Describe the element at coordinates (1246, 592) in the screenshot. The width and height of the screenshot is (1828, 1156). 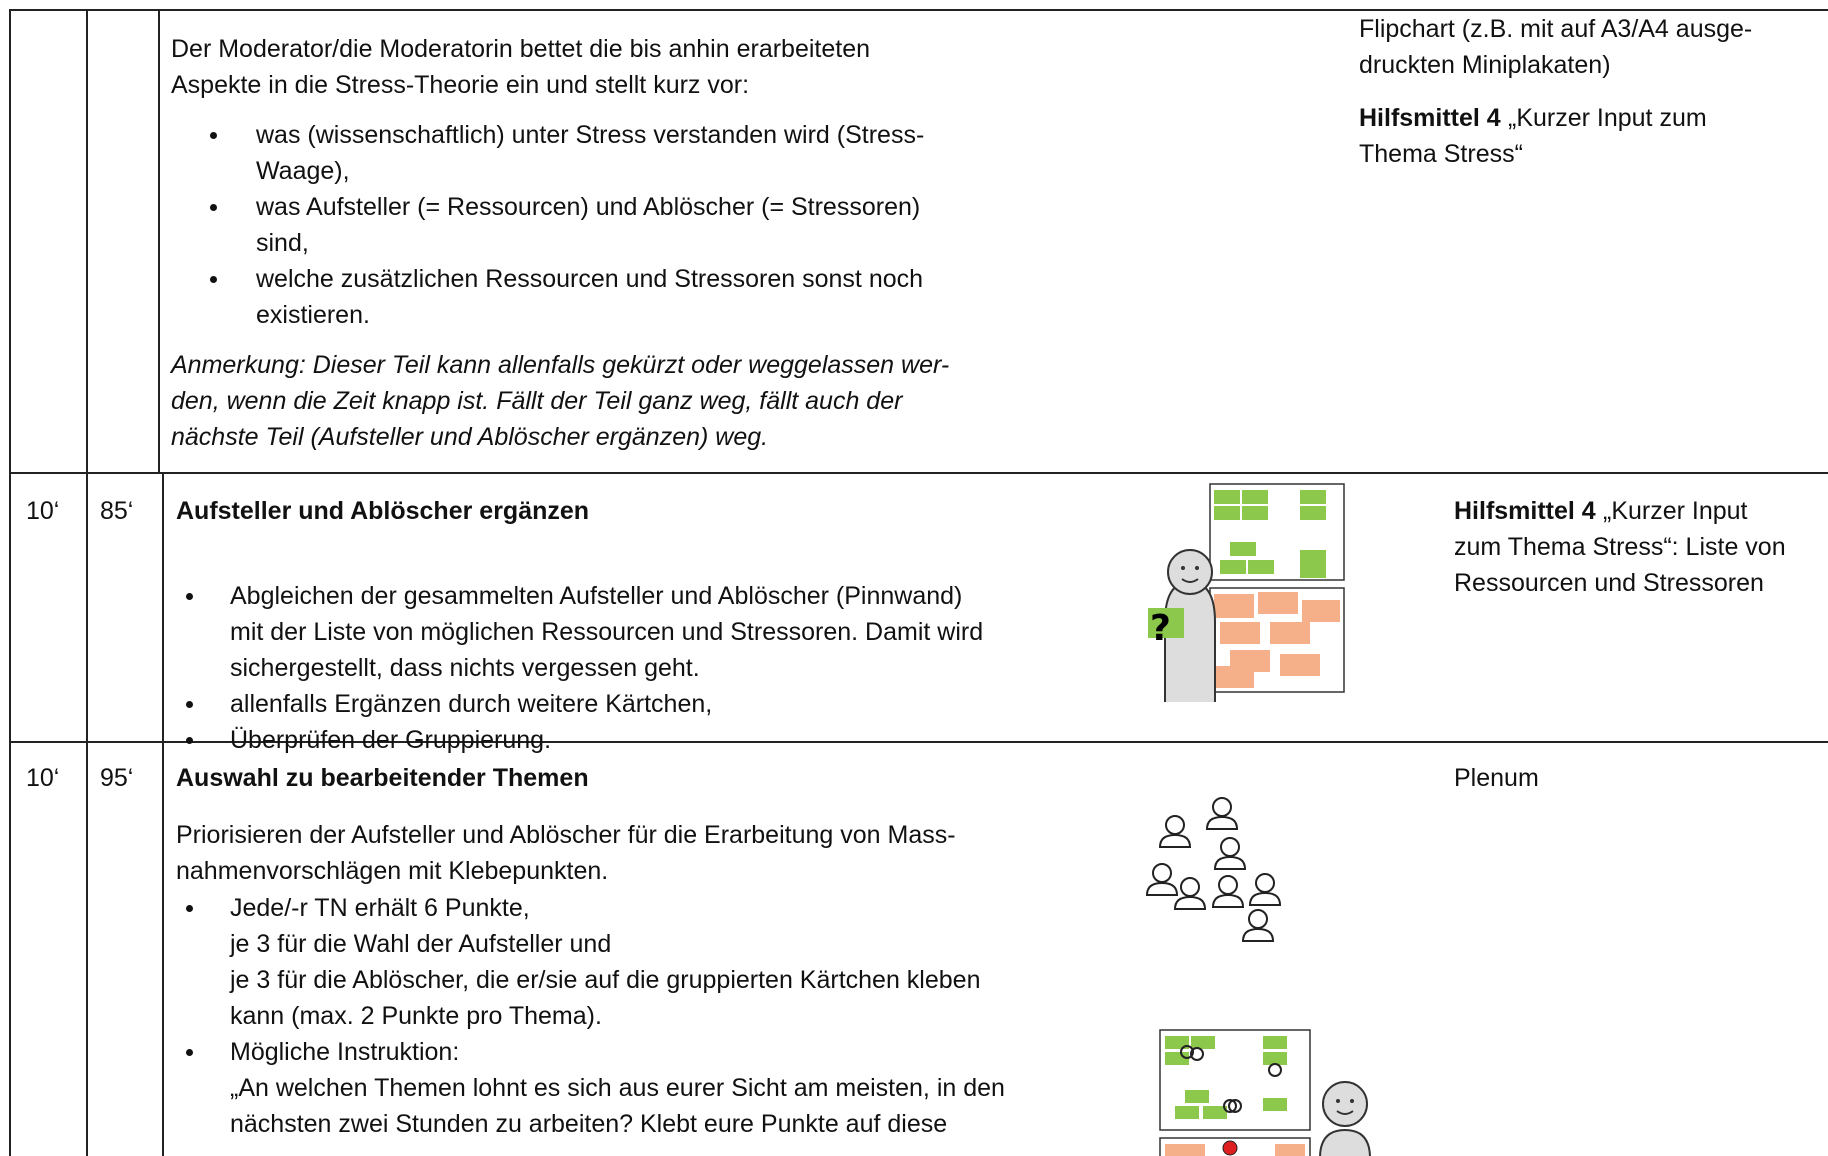
I see `pinboard-illustration: ?` at that location.